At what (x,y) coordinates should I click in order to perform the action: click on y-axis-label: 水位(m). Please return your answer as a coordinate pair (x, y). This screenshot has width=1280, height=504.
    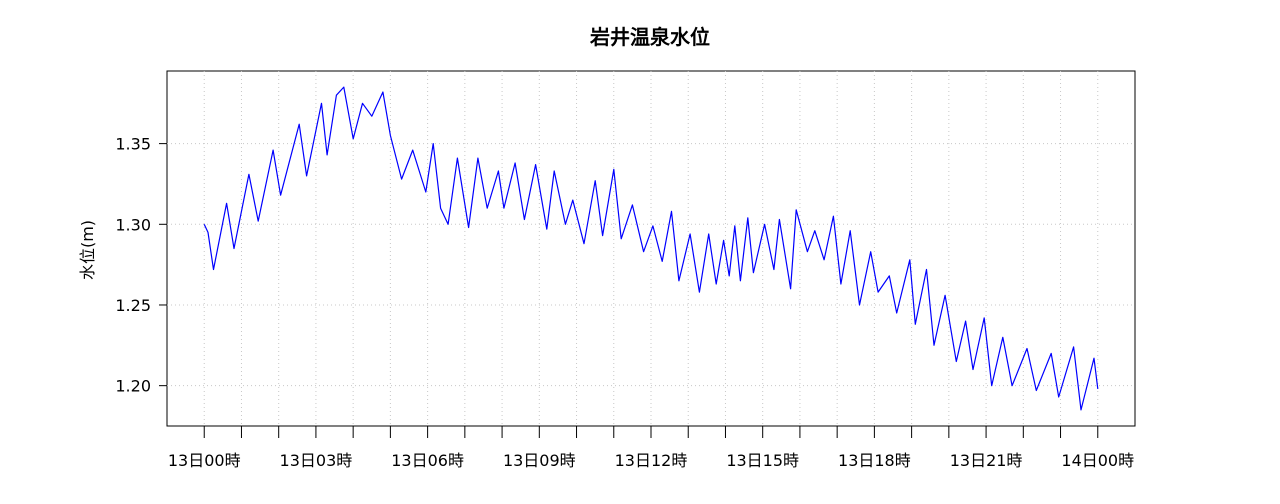
    Looking at the image, I should click on (87, 250).